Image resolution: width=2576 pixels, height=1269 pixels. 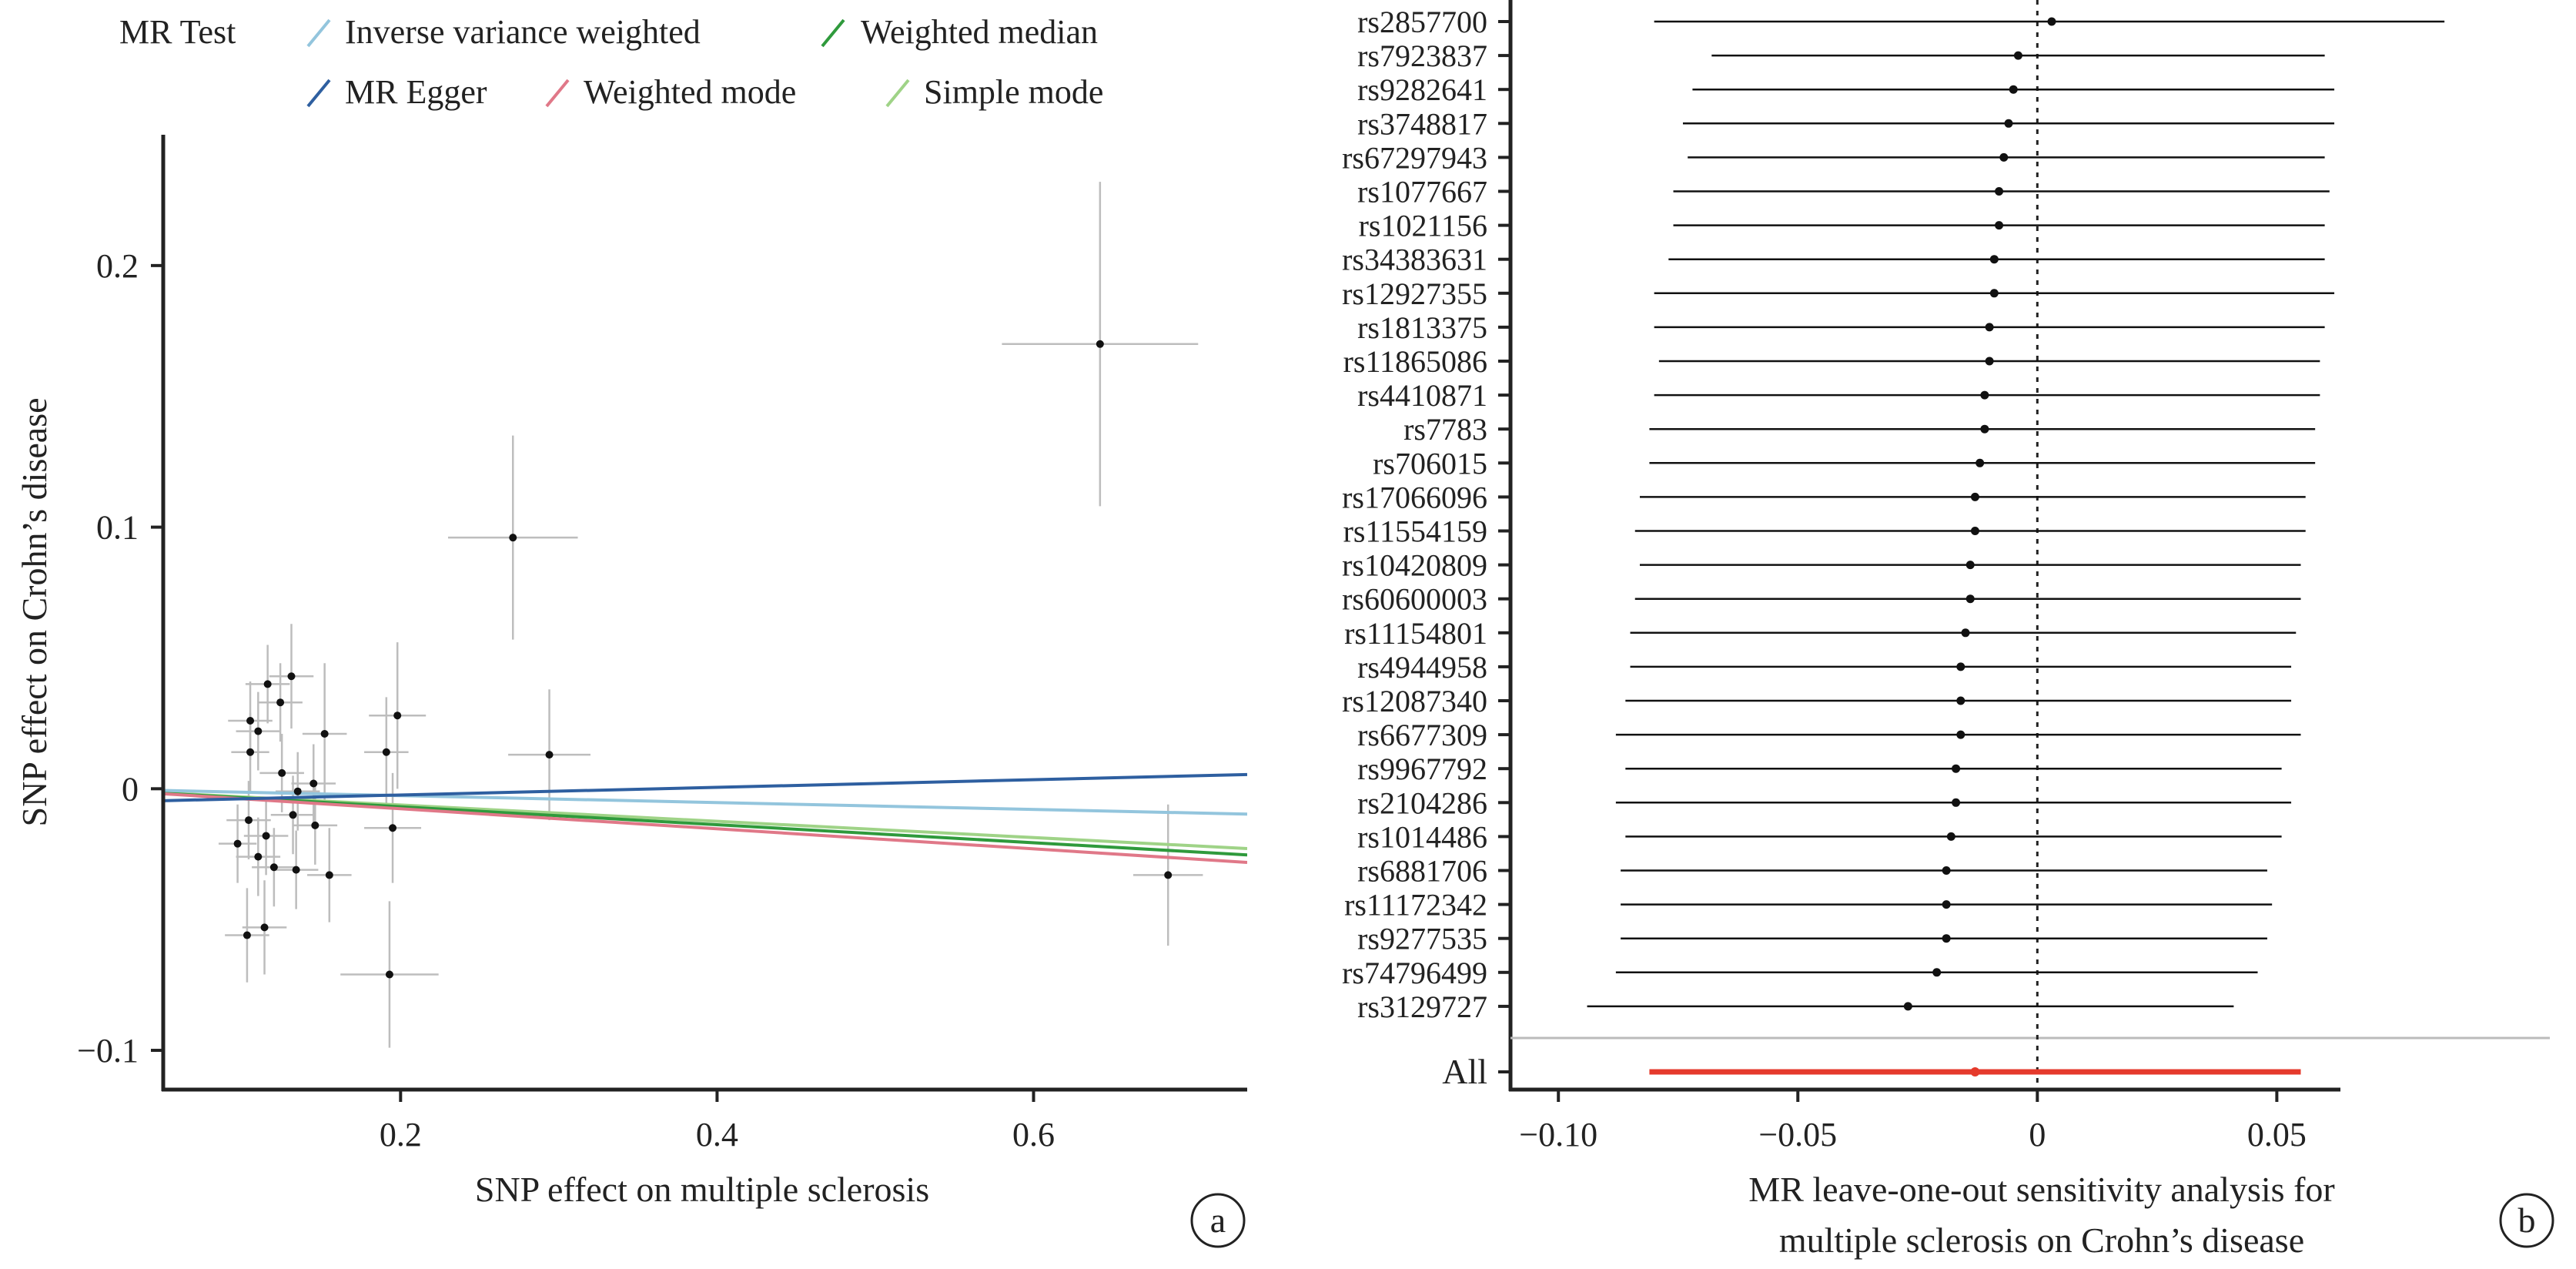 I want to click on b-snp-label-2: rs9282641, so click(x=1422, y=89).